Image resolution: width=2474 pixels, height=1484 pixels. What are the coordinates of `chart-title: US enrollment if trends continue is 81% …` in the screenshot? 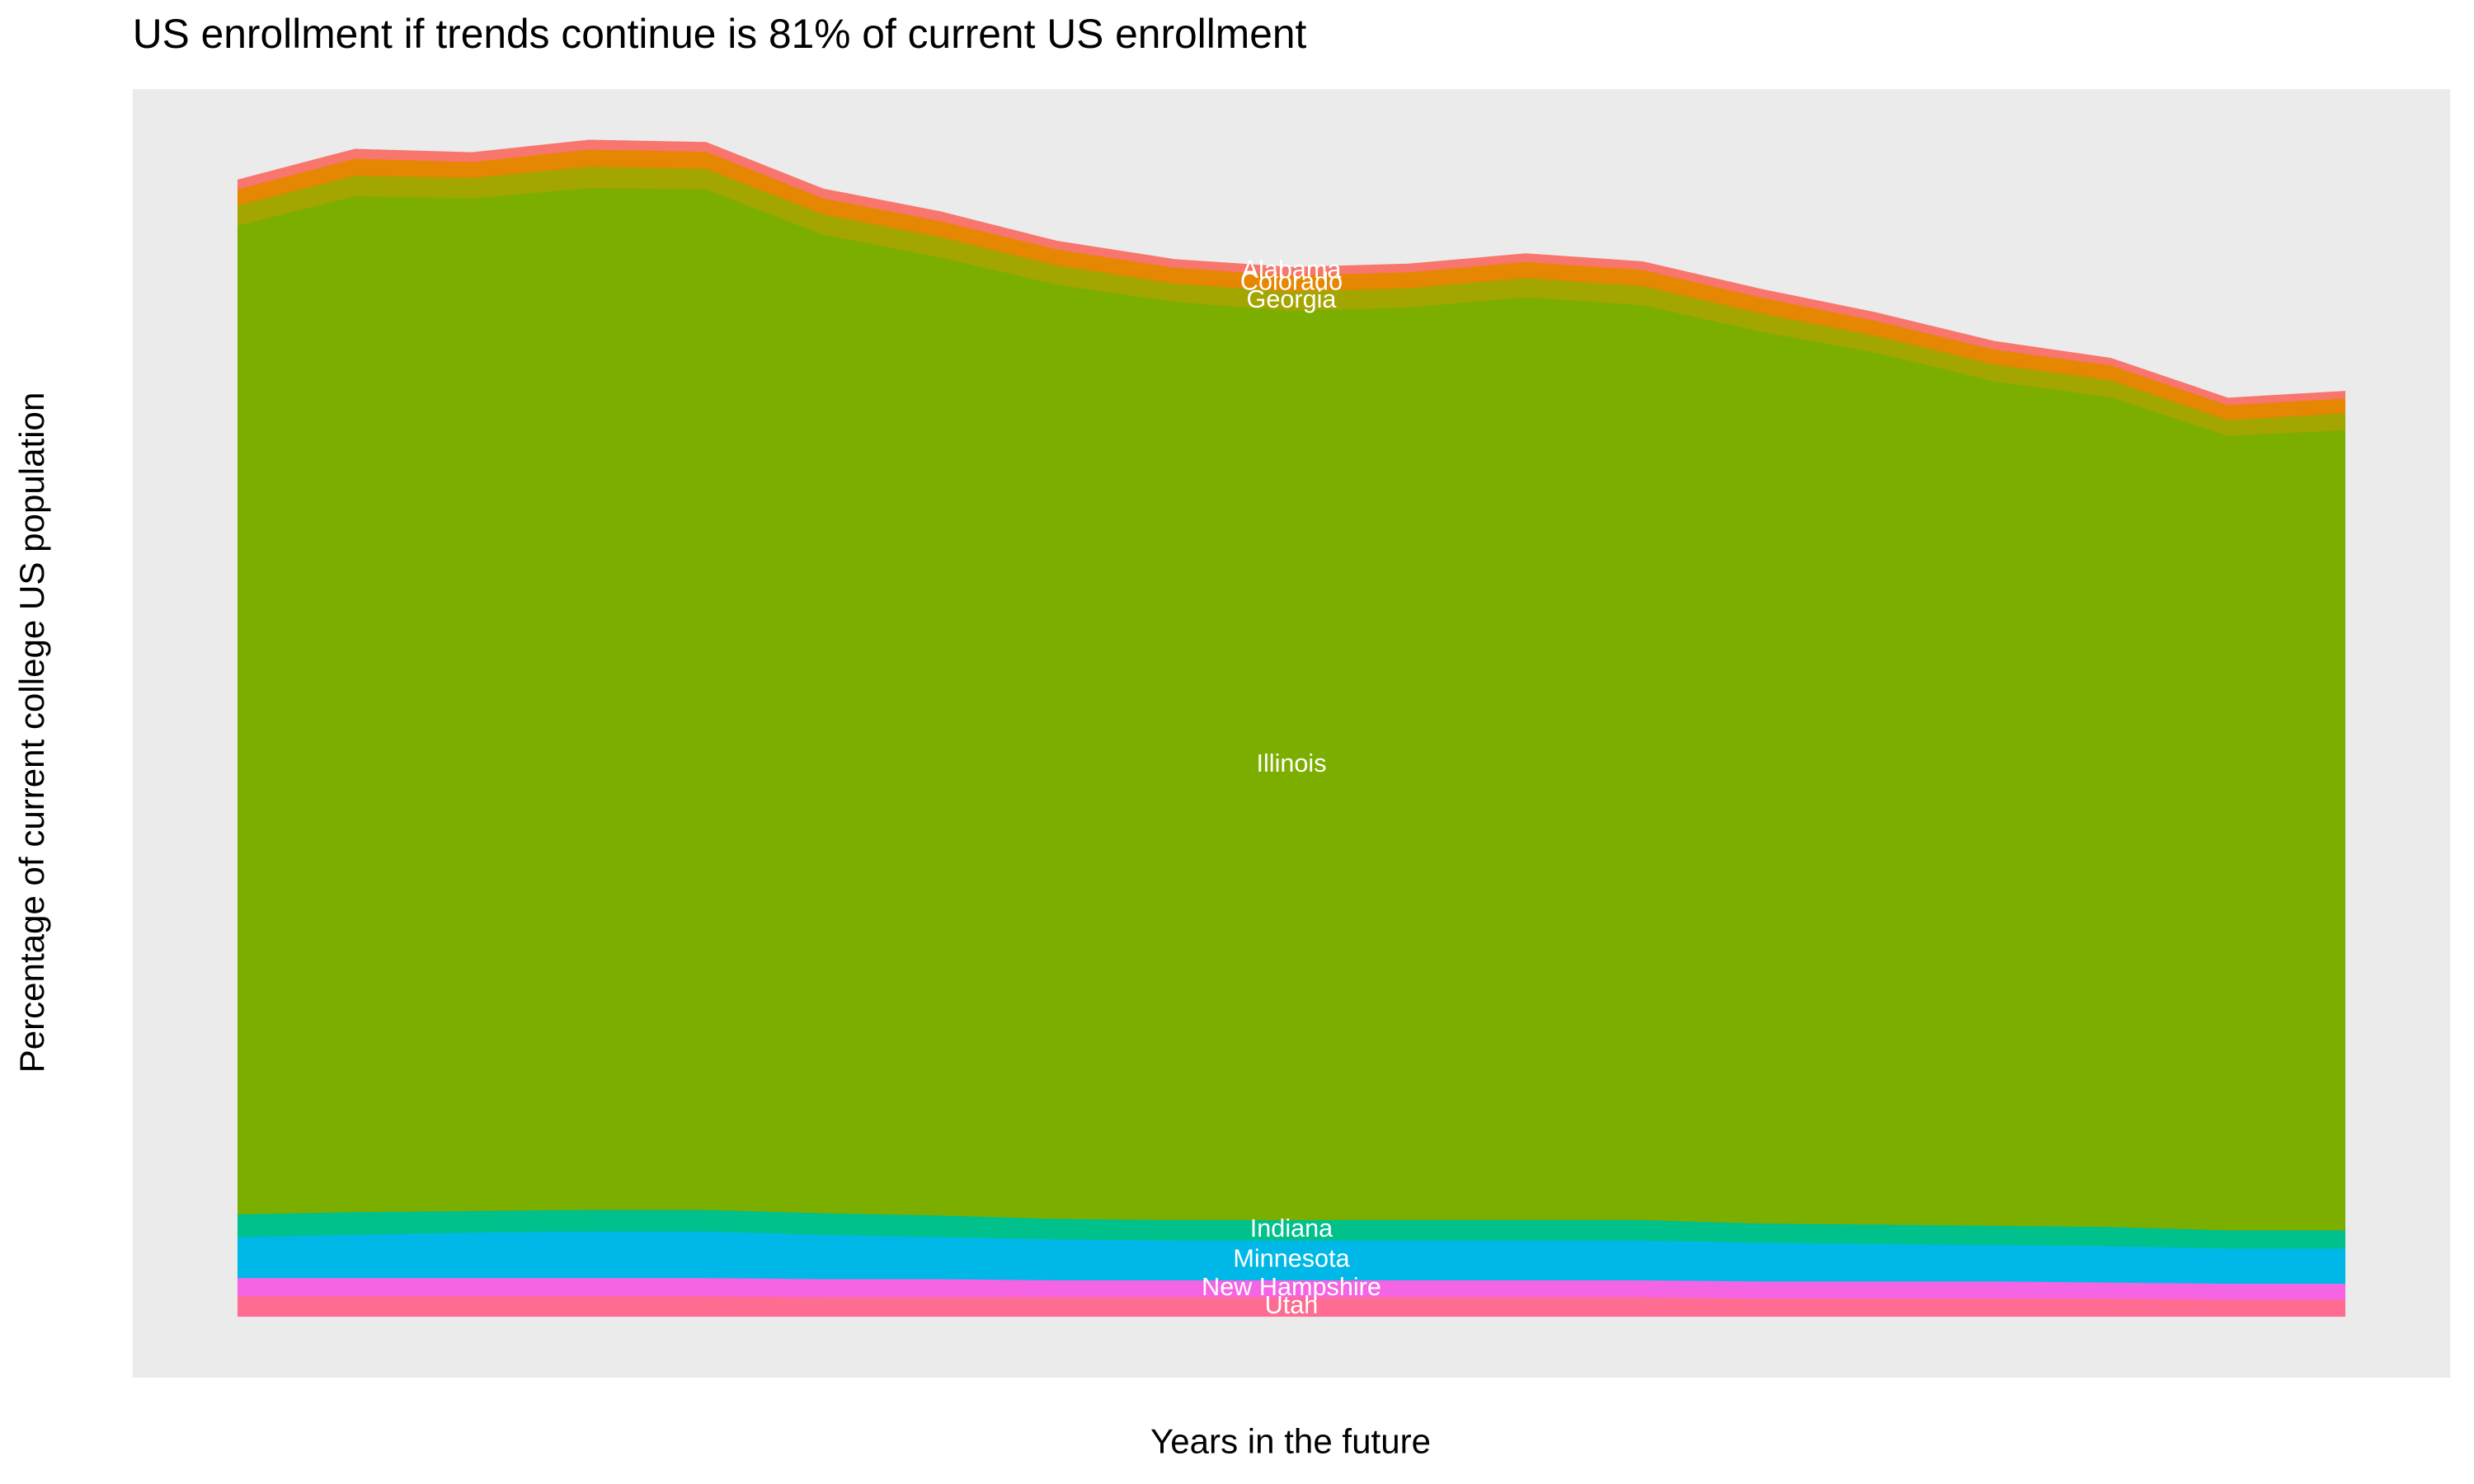 It's located at (720, 34).